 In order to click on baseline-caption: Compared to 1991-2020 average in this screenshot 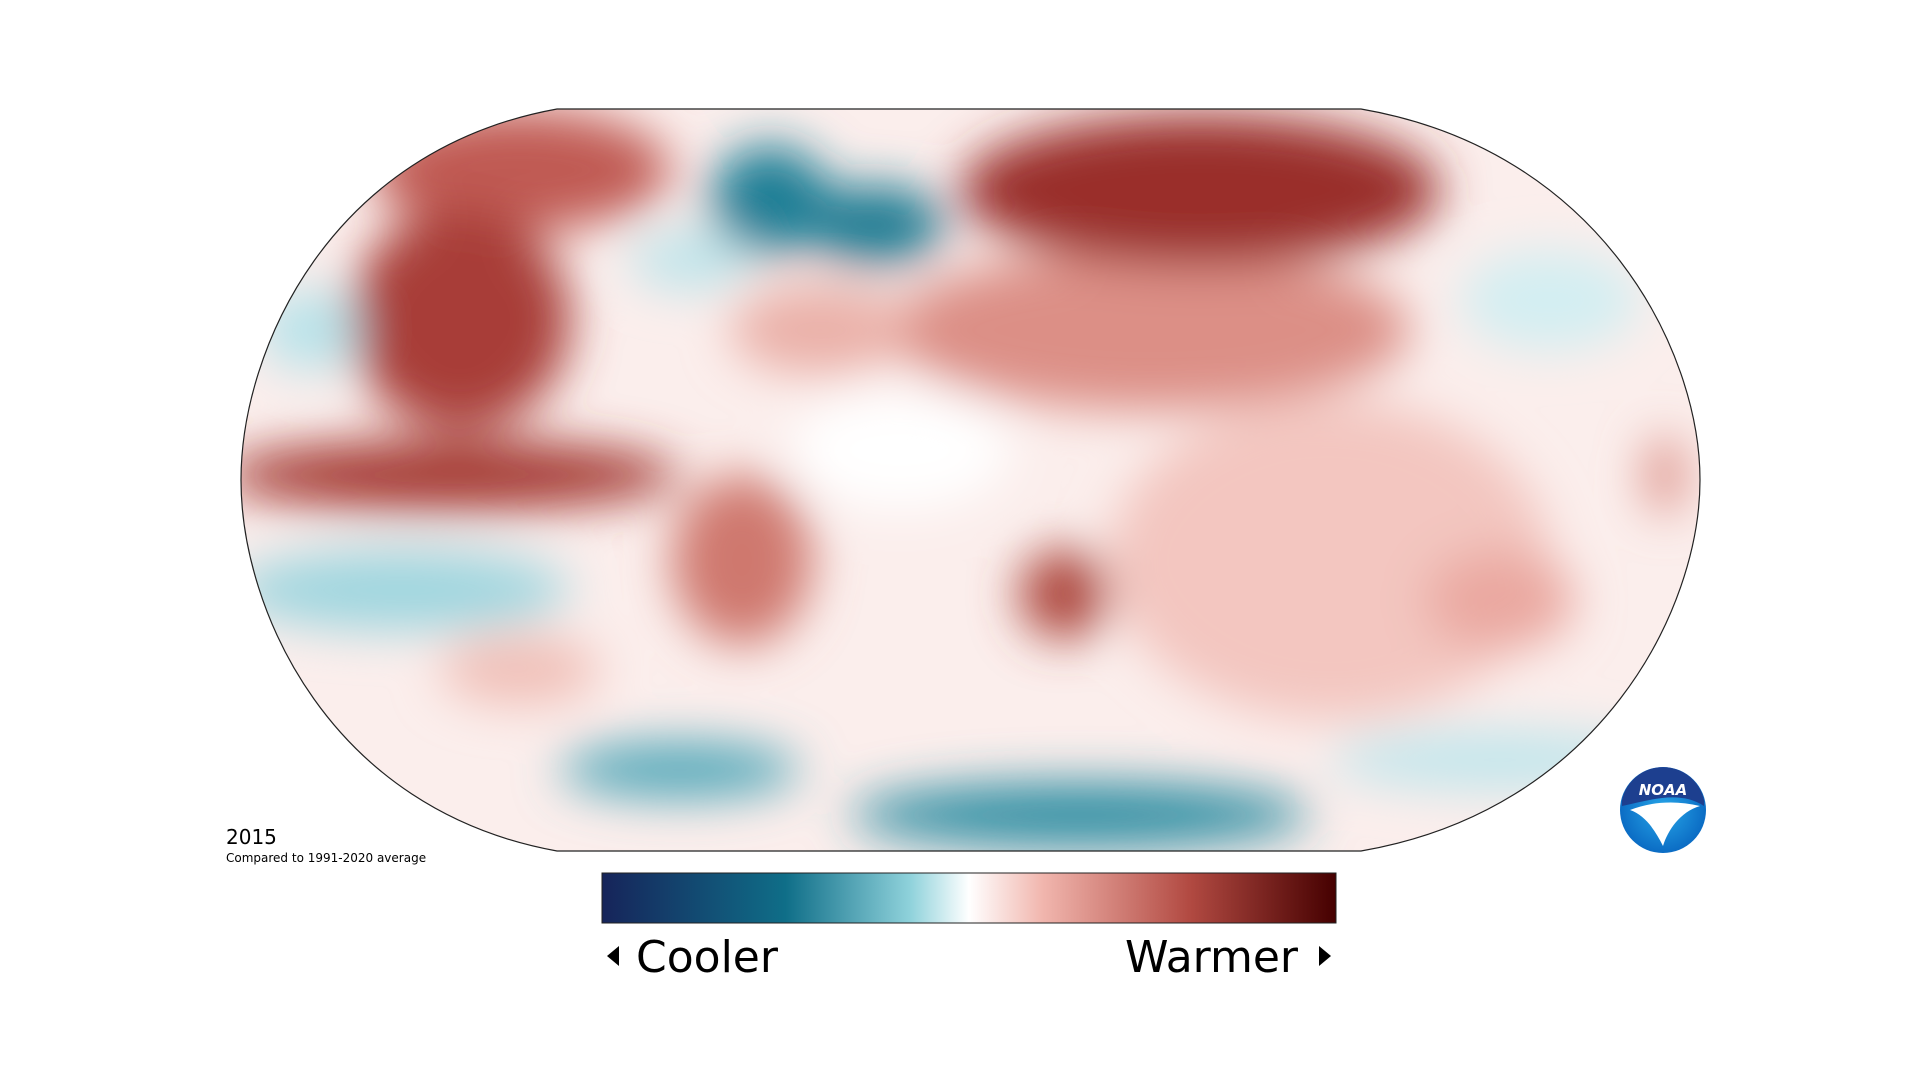, I will do `click(326, 858)`.